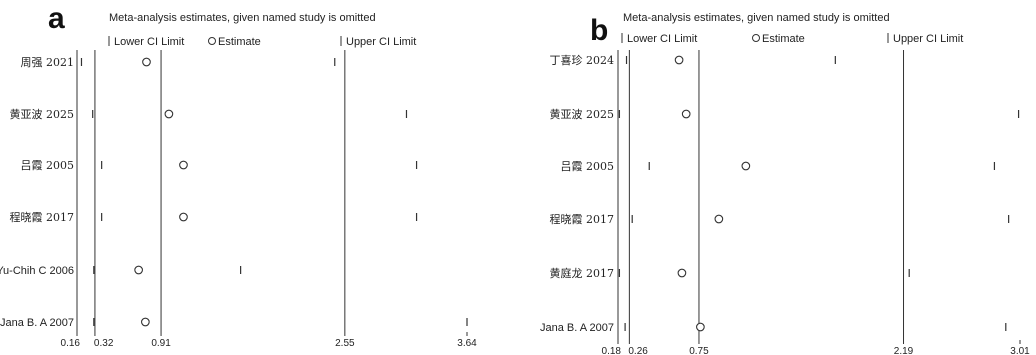  I want to click on x-tick-label: 0.16, so click(71, 343).